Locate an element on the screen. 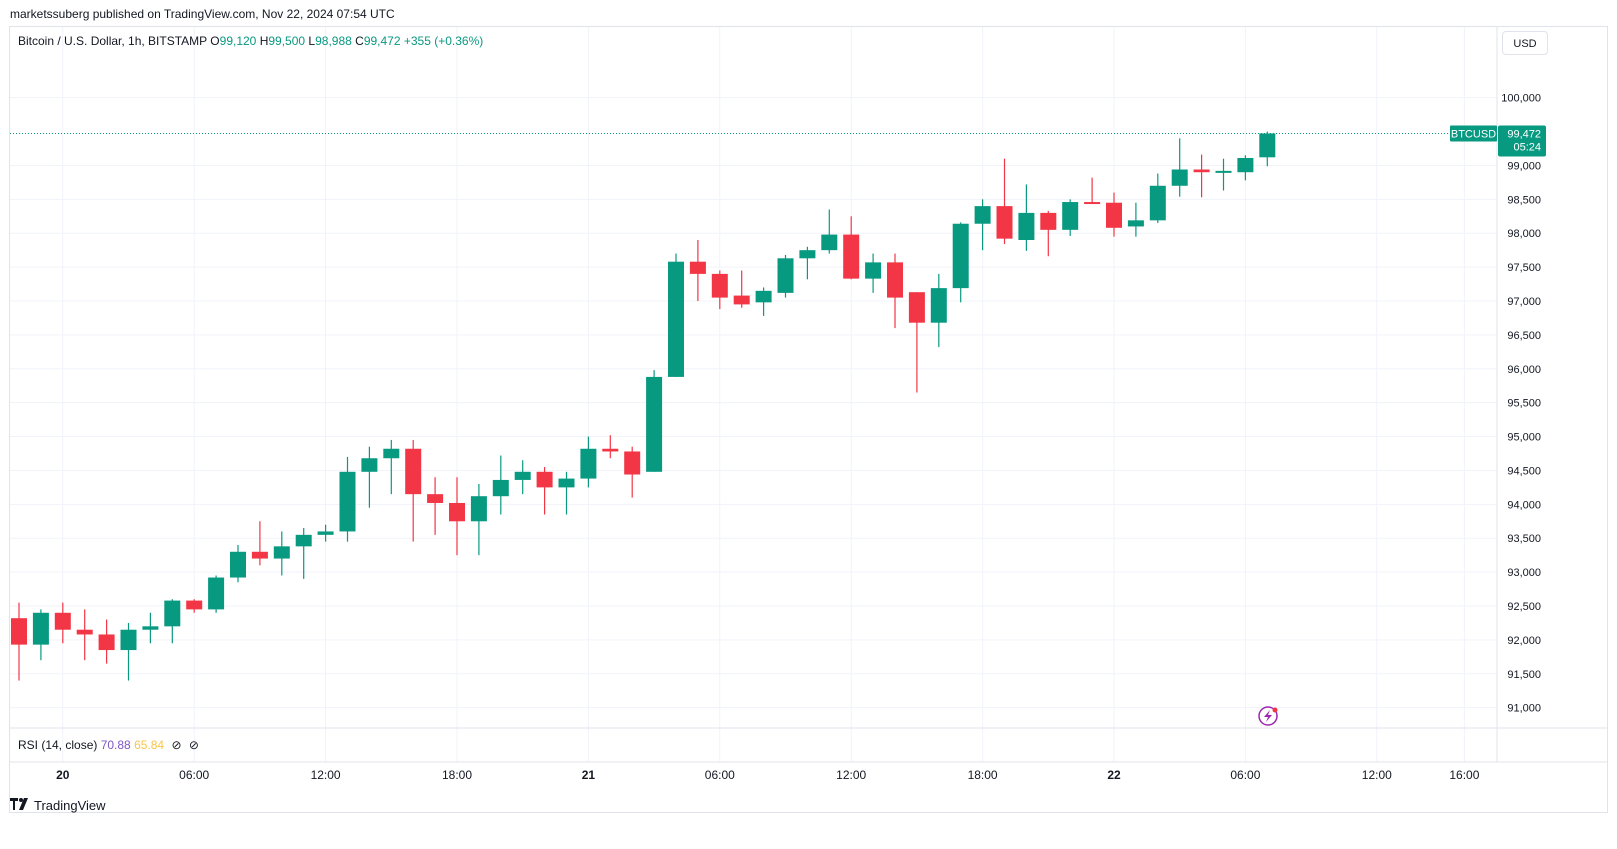  y-tick-label: 94,500 is located at coordinates (1524, 471).